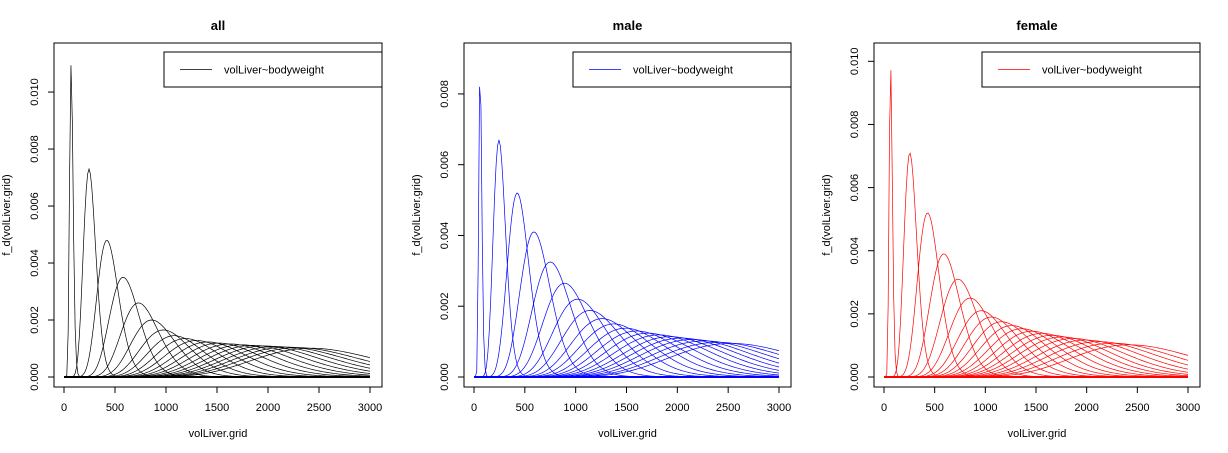 Image resolution: width=1228 pixels, height=453 pixels. What do you see at coordinates (451, 235) in the screenshot?
I see `y-axis: 0.000 0.002 0.004 0.006 0.008` at bounding box center [451, 235].